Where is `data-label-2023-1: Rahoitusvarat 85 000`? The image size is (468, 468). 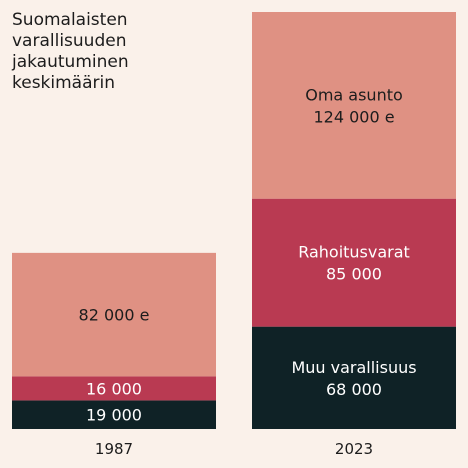
data-label-2023-1: Rahoitusvarat 85 000 is located at coordinates (354, 263).